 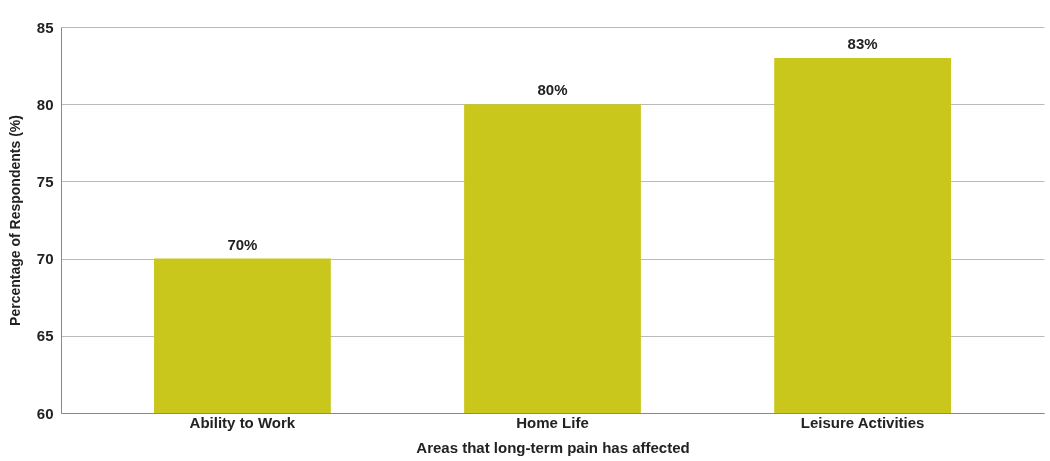 I want to click on x-tick-label: Home Life, so click(x=552, y=422).